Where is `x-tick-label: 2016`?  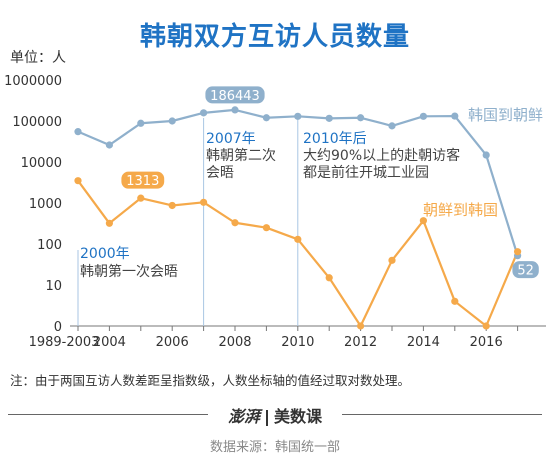
x-tick-label: 2016 is located at coordinates (486, 342).